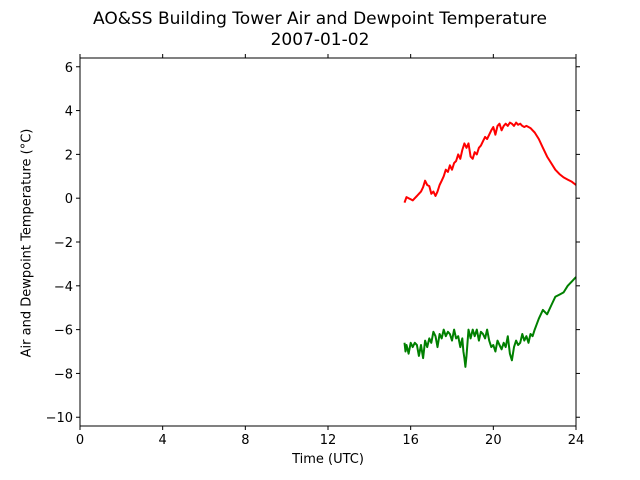 Image resolution: width=640 pixels, height=480 pixels. What do you see at coordinates (63, 287) in the screenshot?
I see `y-tick-label-3: −4` at bounding box center [63, 287].